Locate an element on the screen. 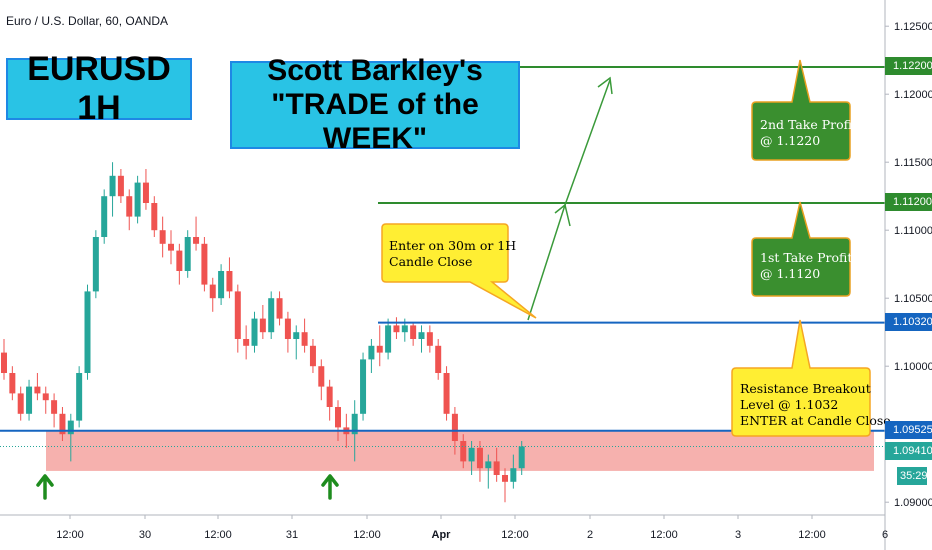  entry-callout-line-1: Enter on 30m or 1H is located at coordinates (453, 245).